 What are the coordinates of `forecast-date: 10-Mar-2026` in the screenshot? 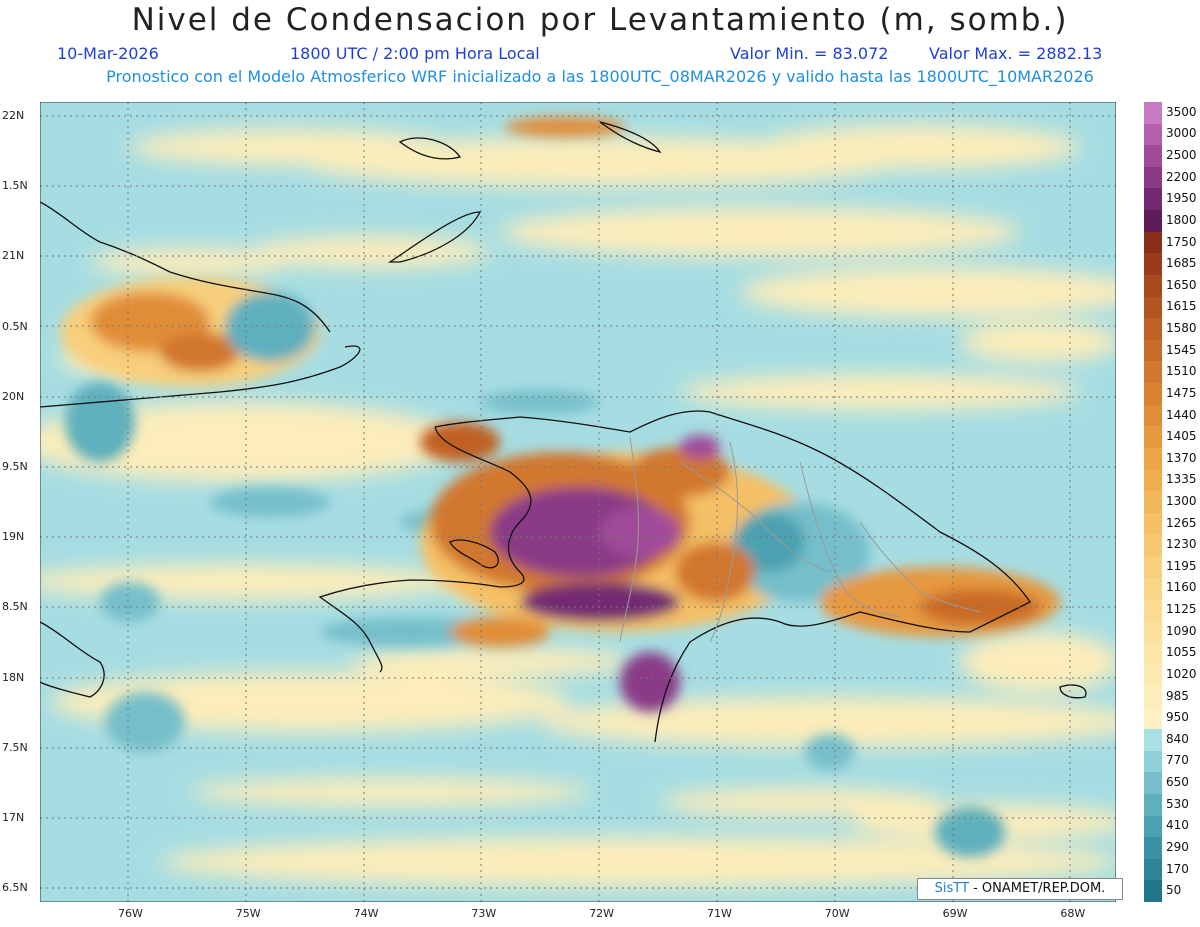 It's located at (108, 53).